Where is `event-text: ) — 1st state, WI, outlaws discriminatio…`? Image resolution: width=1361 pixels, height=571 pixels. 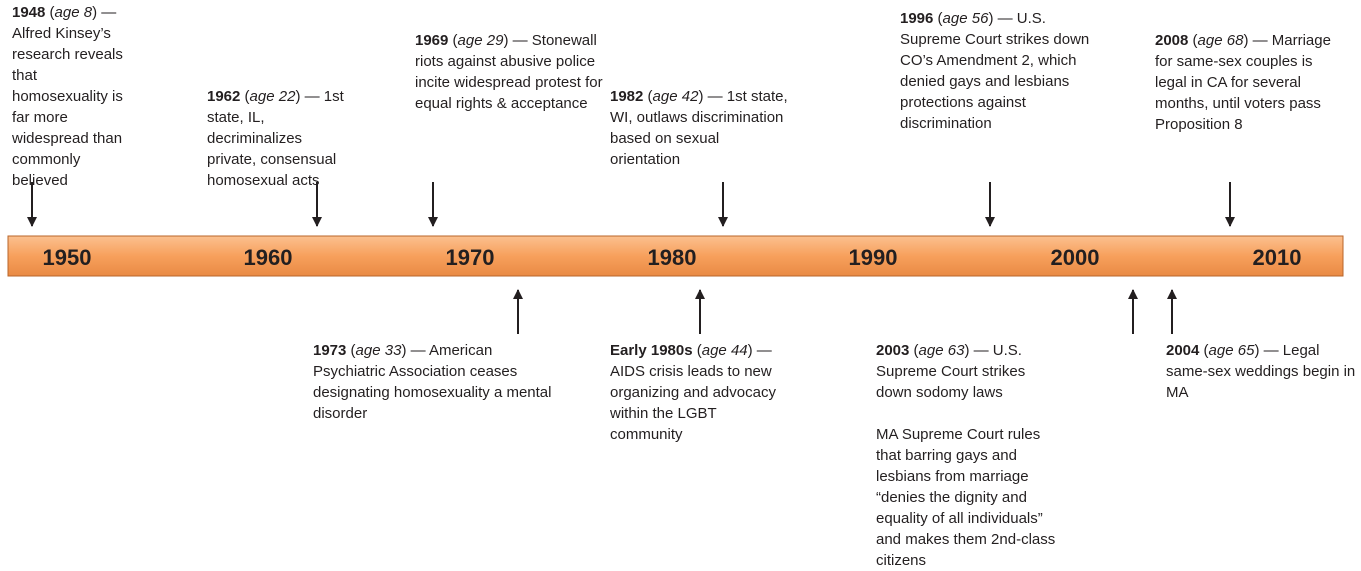
event-text: ) — 1st state, WI, outlaws discriminatio… is located at coordinates (699, 128).